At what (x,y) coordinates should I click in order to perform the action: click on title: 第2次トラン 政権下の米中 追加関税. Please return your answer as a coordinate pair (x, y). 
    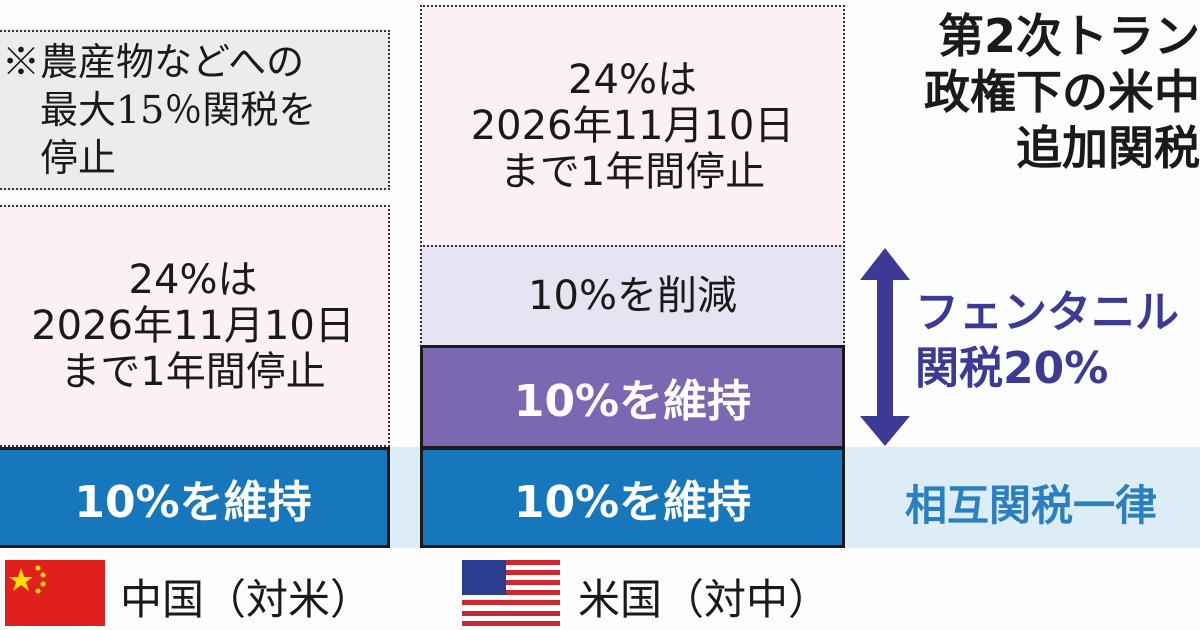
    Looking at the image, I should click on (1035, 92).